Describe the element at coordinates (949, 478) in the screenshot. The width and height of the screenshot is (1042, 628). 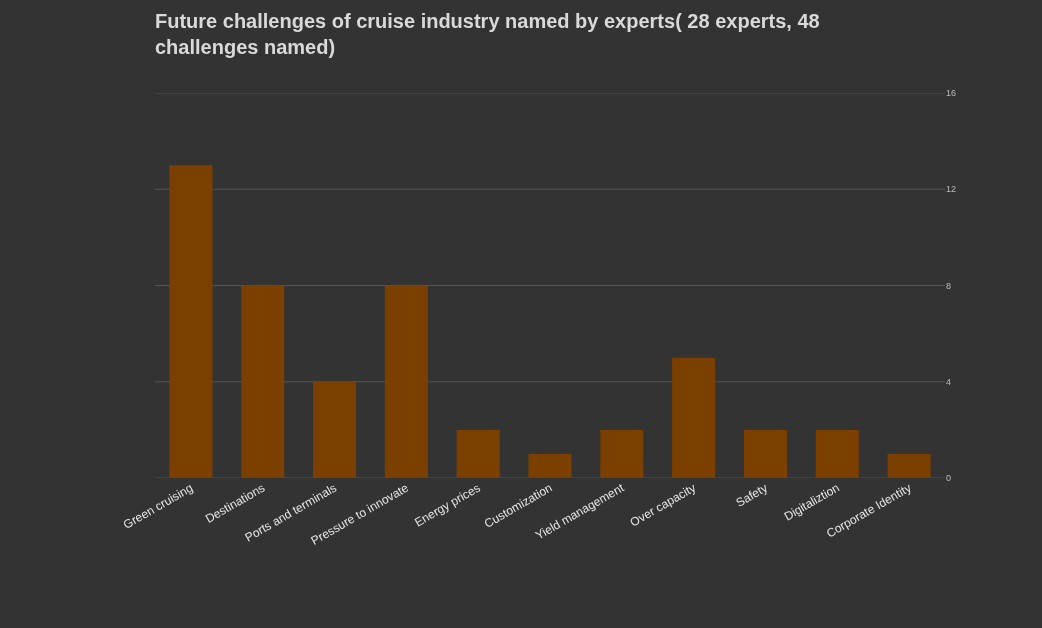
I see `y-tick-label: 0` at that location.